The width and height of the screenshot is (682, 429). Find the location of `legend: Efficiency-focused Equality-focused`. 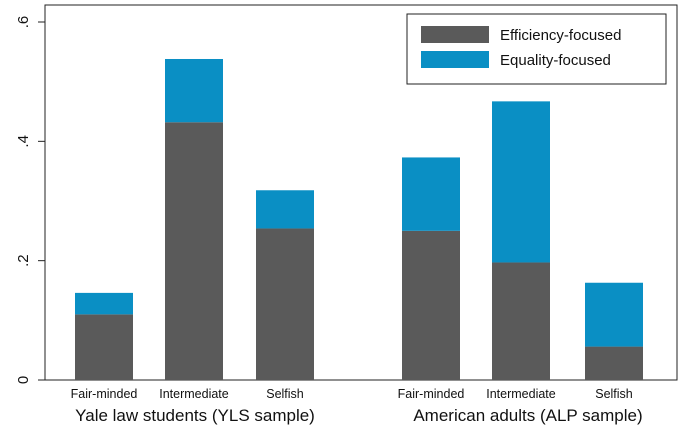

legend: Efficiency-focused Equality-focused is located at coordinates (536, 49).